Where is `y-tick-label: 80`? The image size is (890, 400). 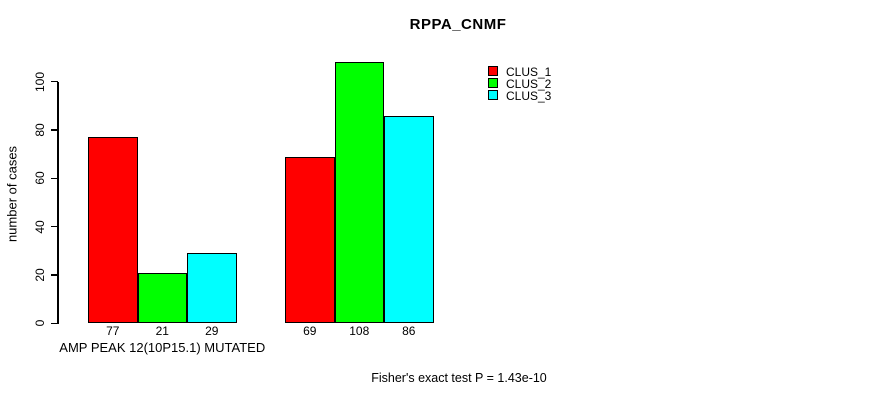
y-tick-label: 80 is located at coordinates (40, 130).